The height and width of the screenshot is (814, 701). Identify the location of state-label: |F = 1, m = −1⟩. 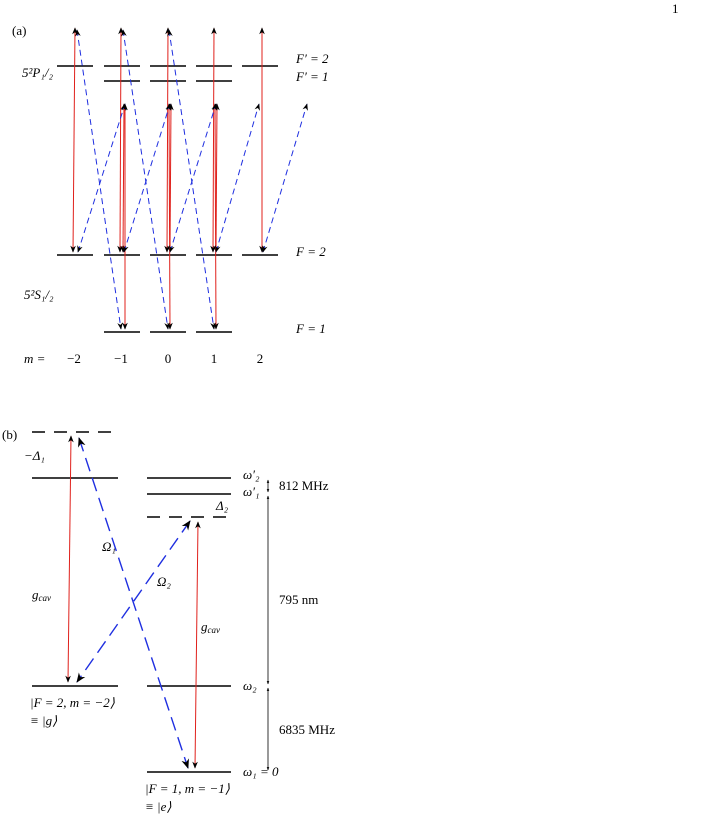
(187, 788).